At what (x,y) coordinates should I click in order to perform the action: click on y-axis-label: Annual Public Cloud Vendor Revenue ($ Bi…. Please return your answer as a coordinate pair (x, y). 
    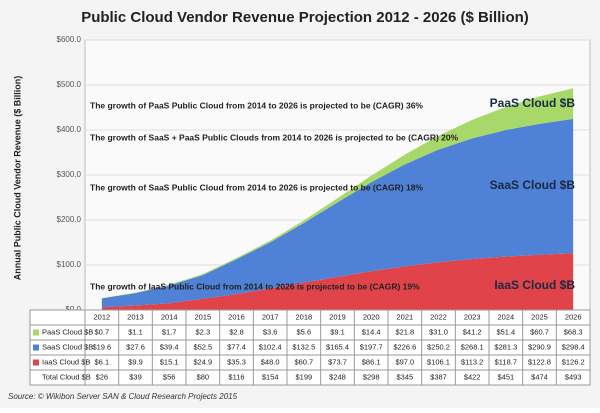
    Looking at the image, I should click on (17, 178).